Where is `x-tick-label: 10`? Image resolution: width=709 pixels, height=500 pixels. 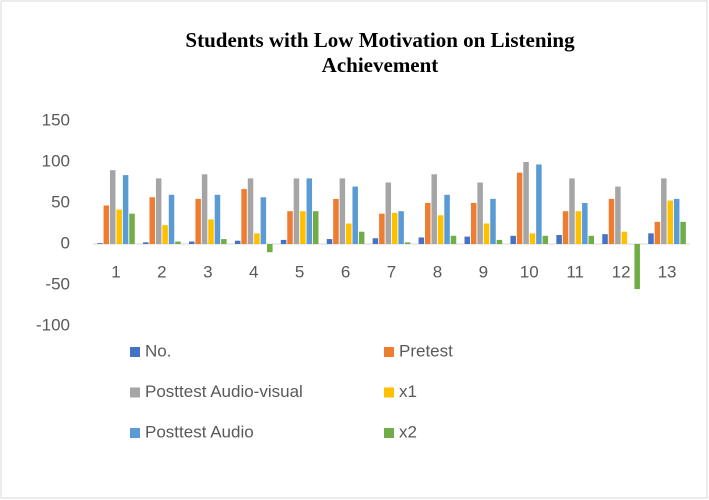 x-tick-label: 10 is located at coordinates (529, 271).